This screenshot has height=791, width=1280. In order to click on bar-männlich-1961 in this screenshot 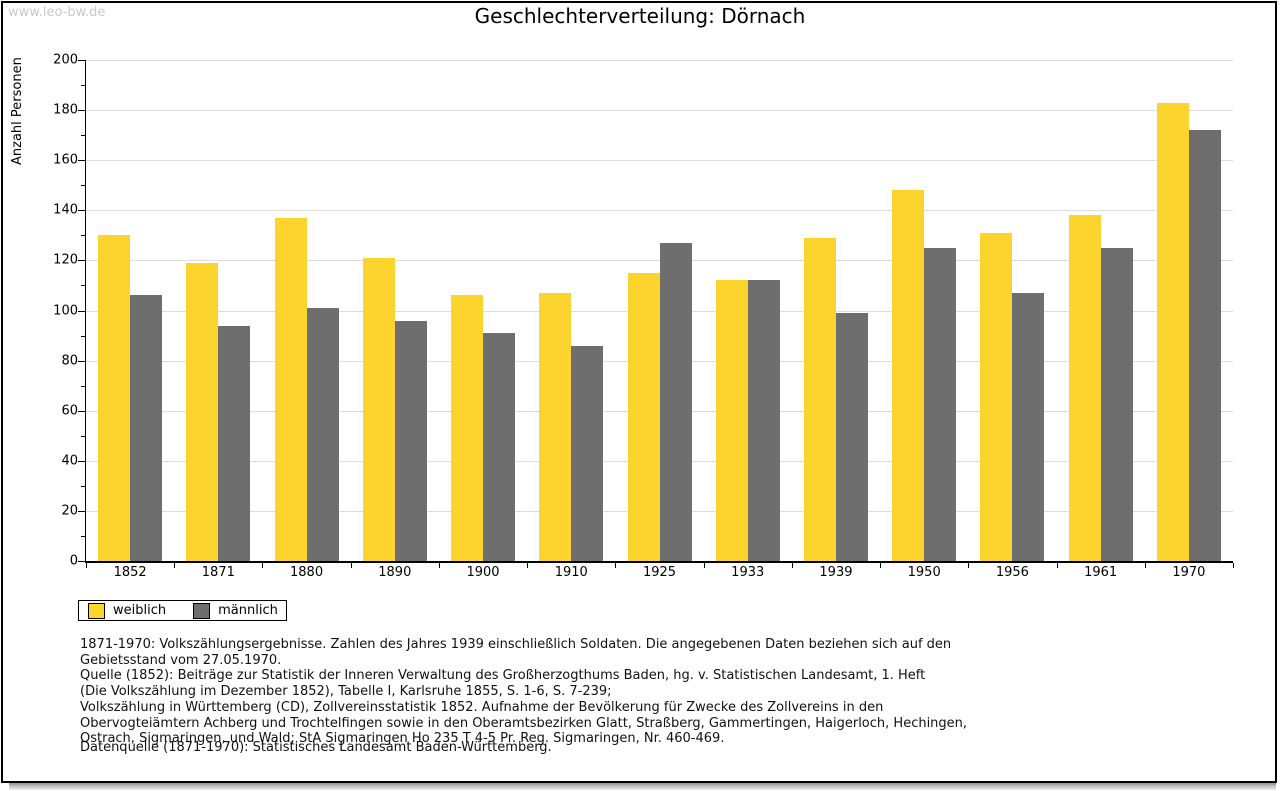, I will do `click(1116, 404)`.